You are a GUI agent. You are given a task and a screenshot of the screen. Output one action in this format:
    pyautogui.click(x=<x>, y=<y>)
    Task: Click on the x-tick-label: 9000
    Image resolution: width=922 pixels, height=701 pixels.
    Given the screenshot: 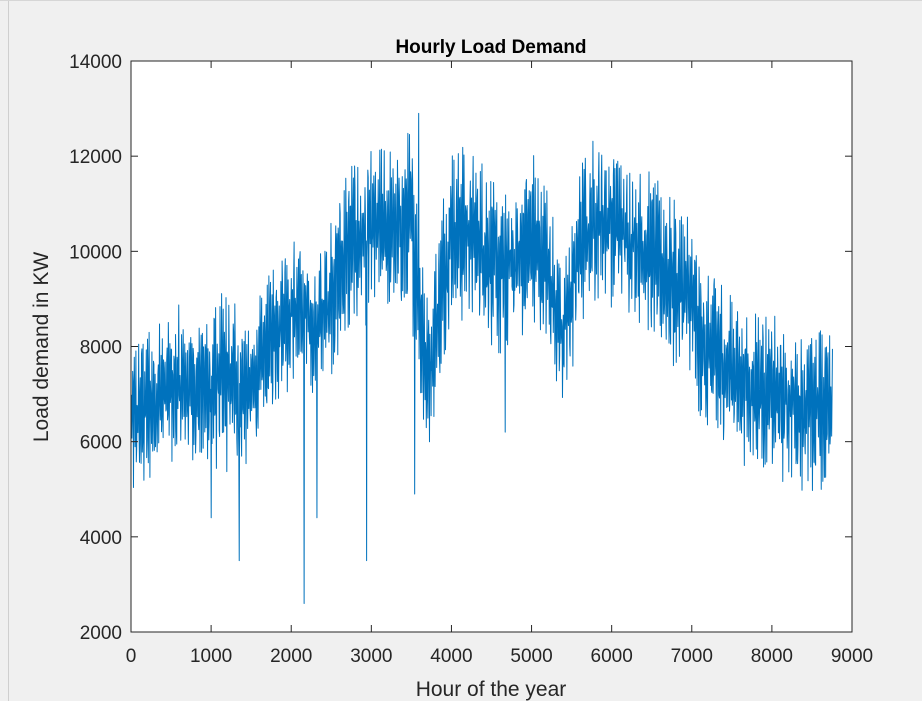 What is the action you would take?
    pyautogui.click(x=852, y=656)
    